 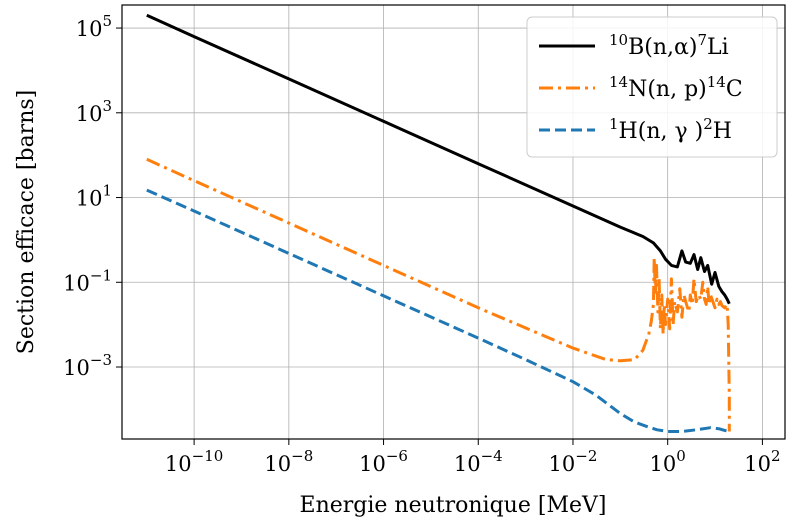 I want to click on x-tick-label: 10⁻⁶, so click(x=383, y=461).